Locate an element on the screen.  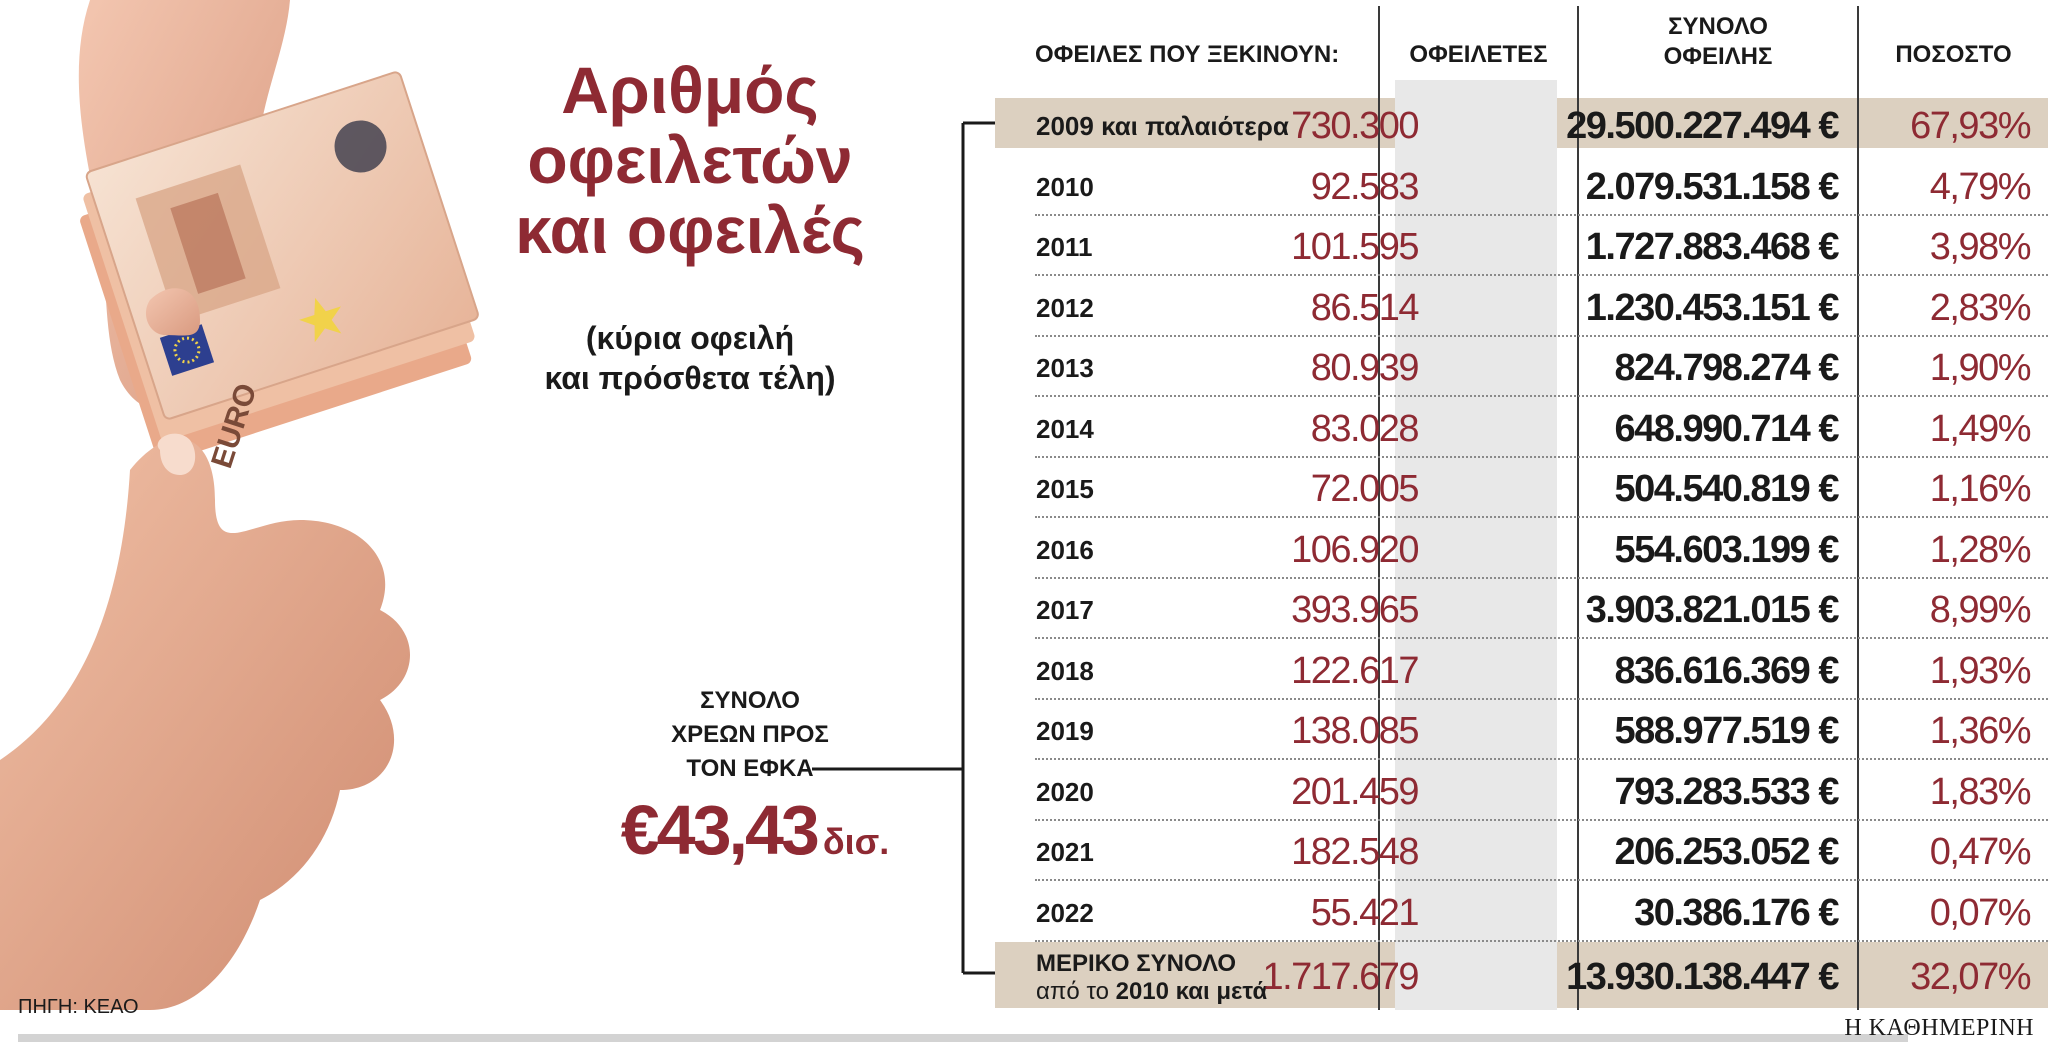
table-row: 2021 182.548 206.253.052 € 0,47% is located at coordinates (1541, 851).